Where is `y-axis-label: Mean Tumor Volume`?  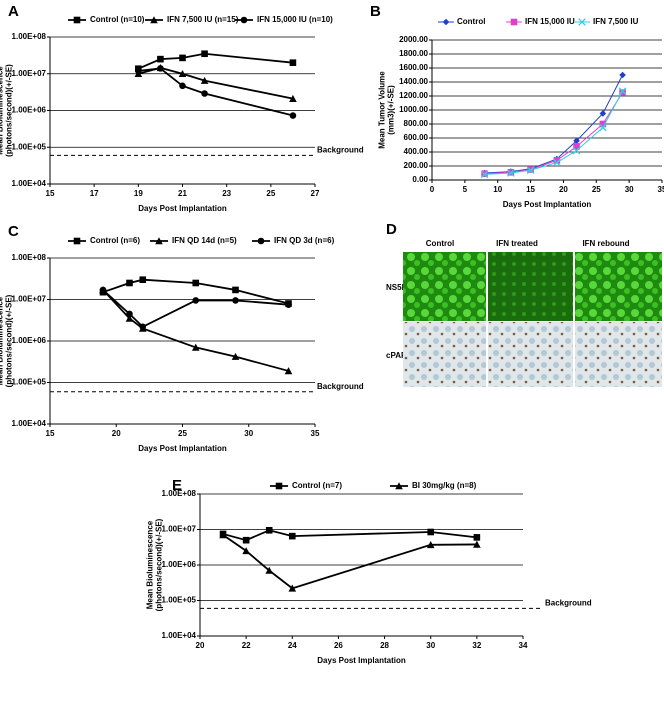
y-axis-label: Mean Tumor Volume is located at coordinates (382, 110).